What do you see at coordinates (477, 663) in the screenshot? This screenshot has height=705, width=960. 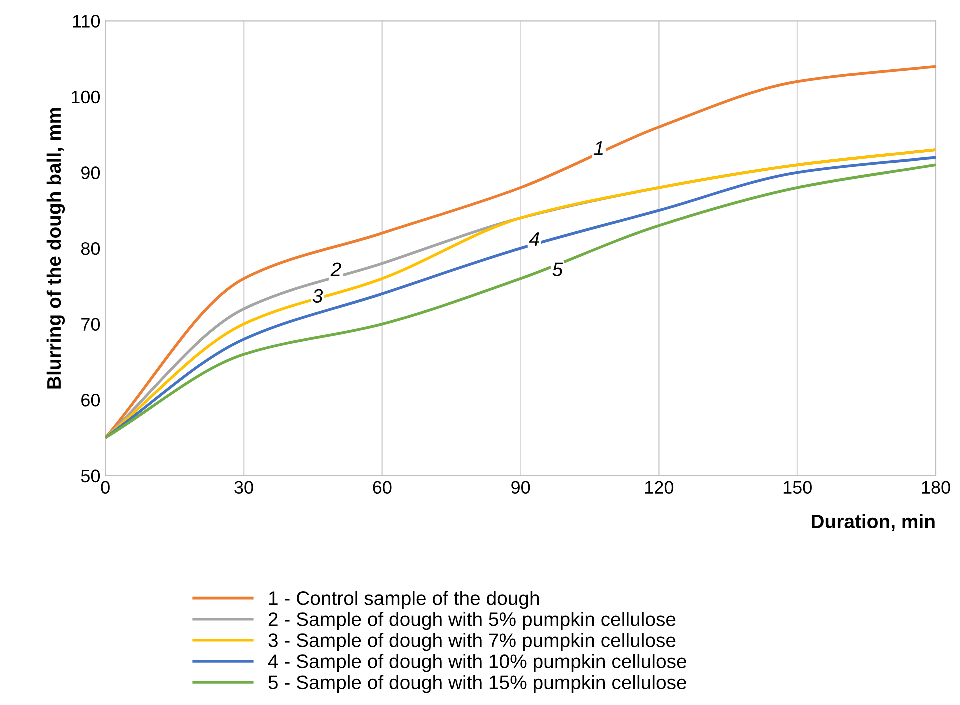 I see `legend-label: 4 - Sample of dough with 10% pumpkin cellulose` at bounding box center [477, 663].